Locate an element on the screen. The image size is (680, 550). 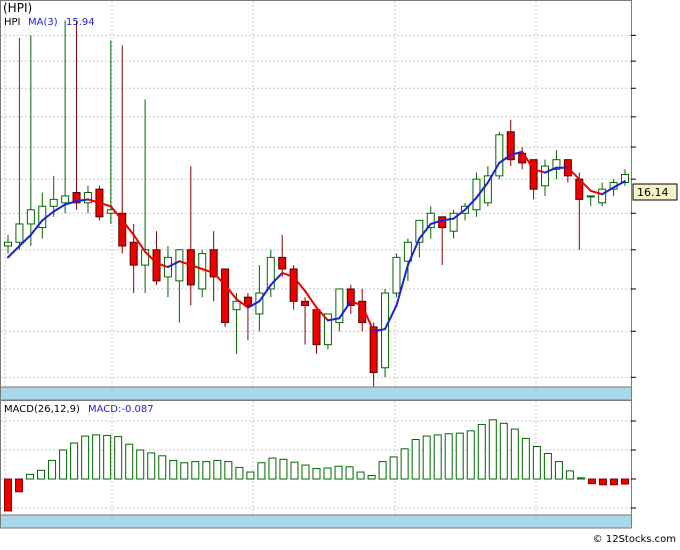
ticker-title: (HPI) is located at coordinates (18, 8).